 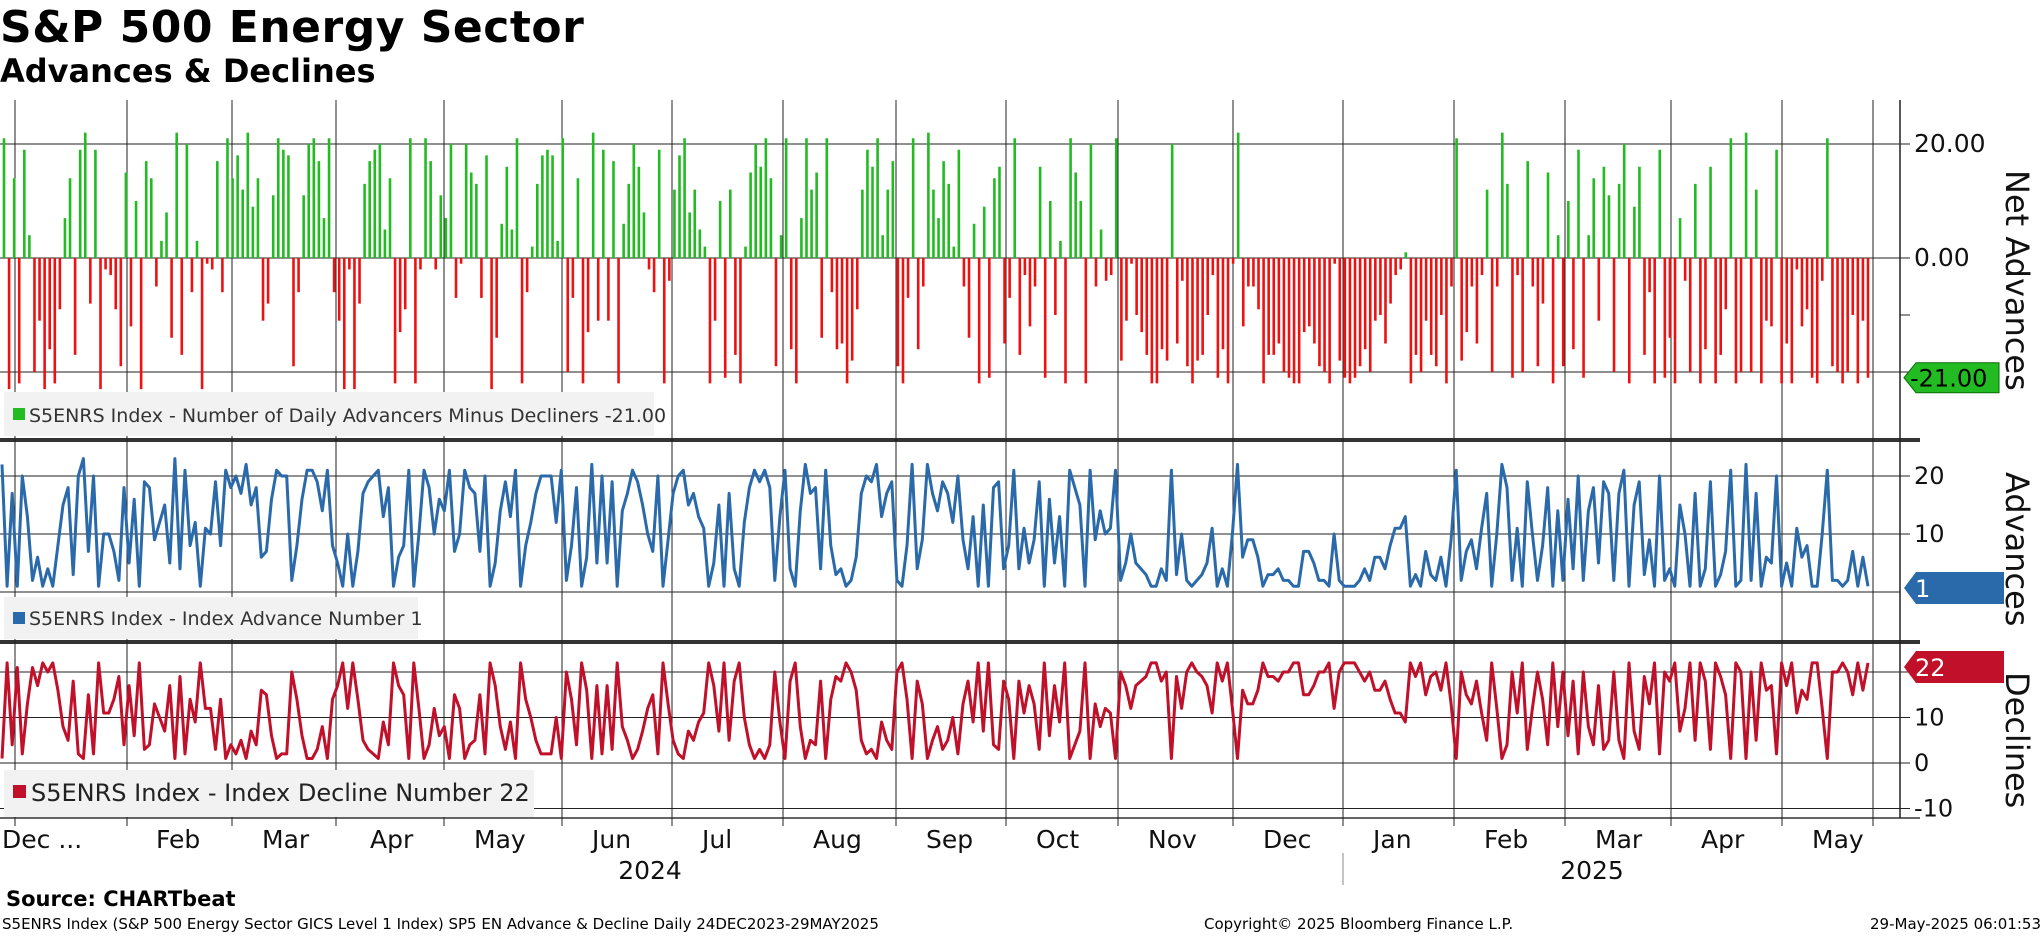 I want to click on legend-advances: S5ENRS Index - Index Advance Number 1, so click(x=213, y=618).